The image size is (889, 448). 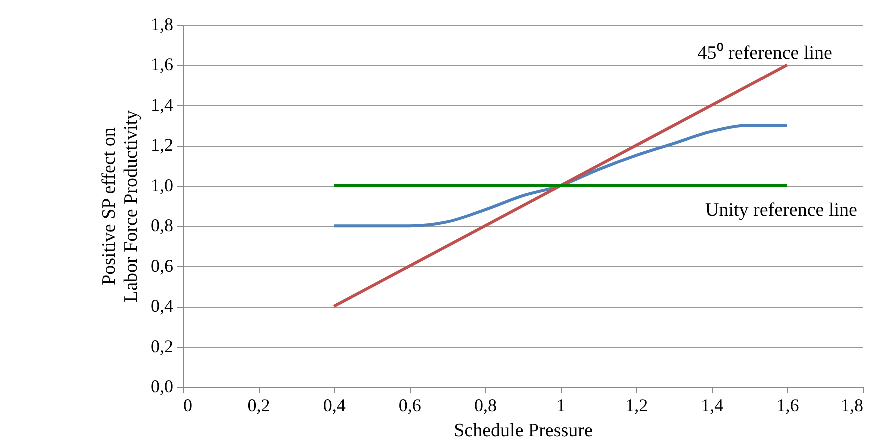 I want to click on x-tick-label: 0,8, so click(x=485, y=406).